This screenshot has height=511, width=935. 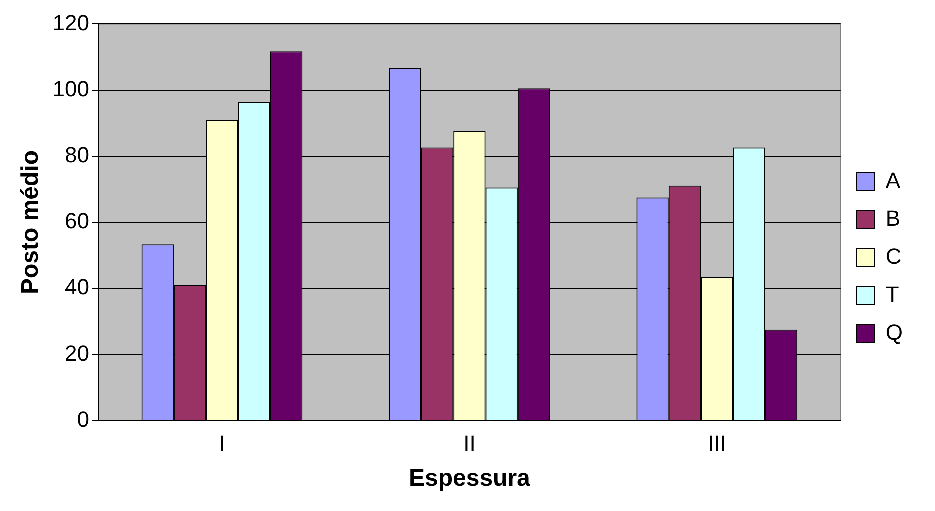 I want to click on y-tick-label: 100, so click(x=71, y=89).